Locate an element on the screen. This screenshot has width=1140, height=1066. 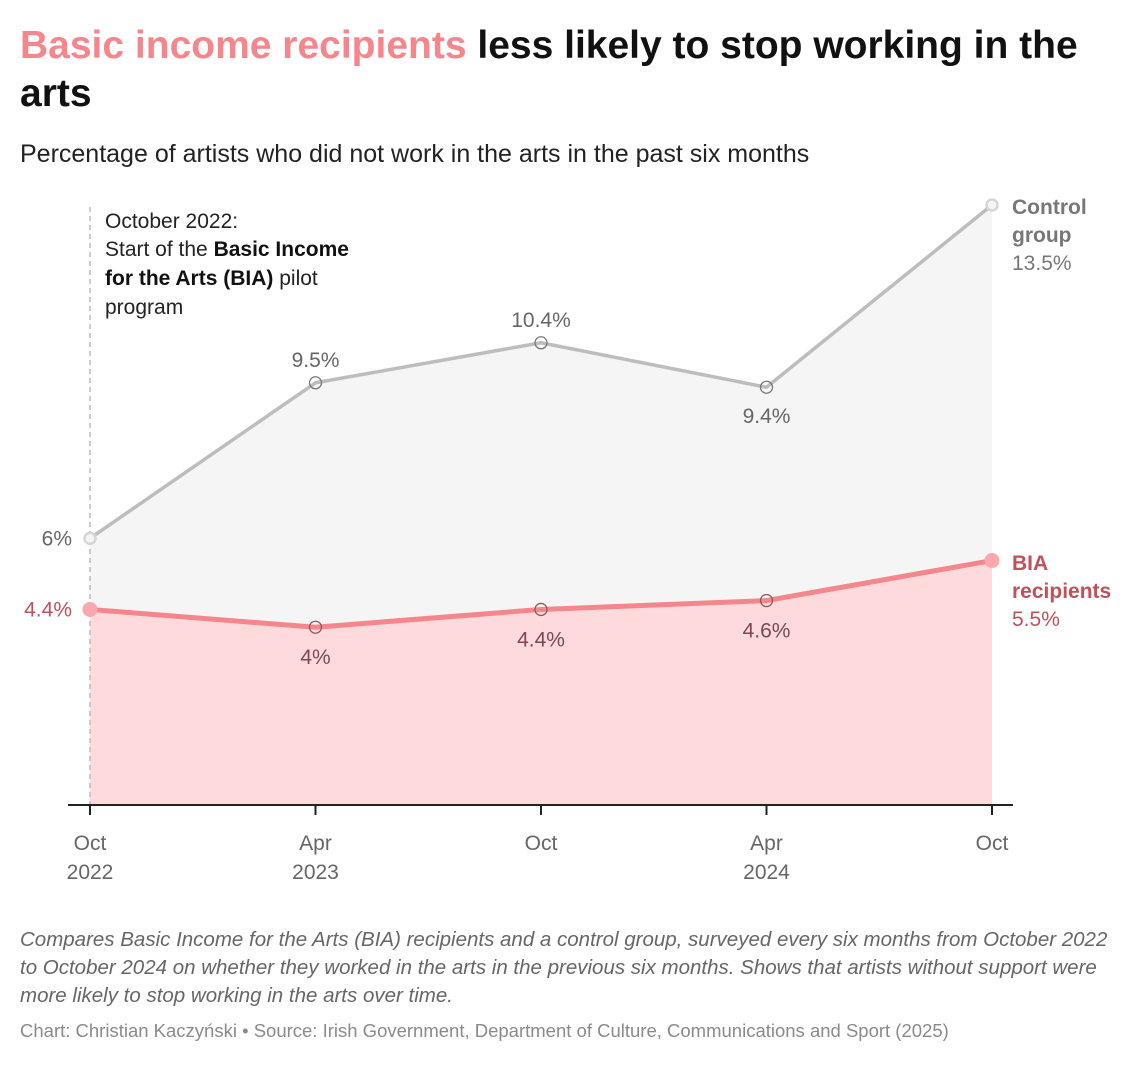
control-data-label: 10.4% is located at coordinates (541, 320).